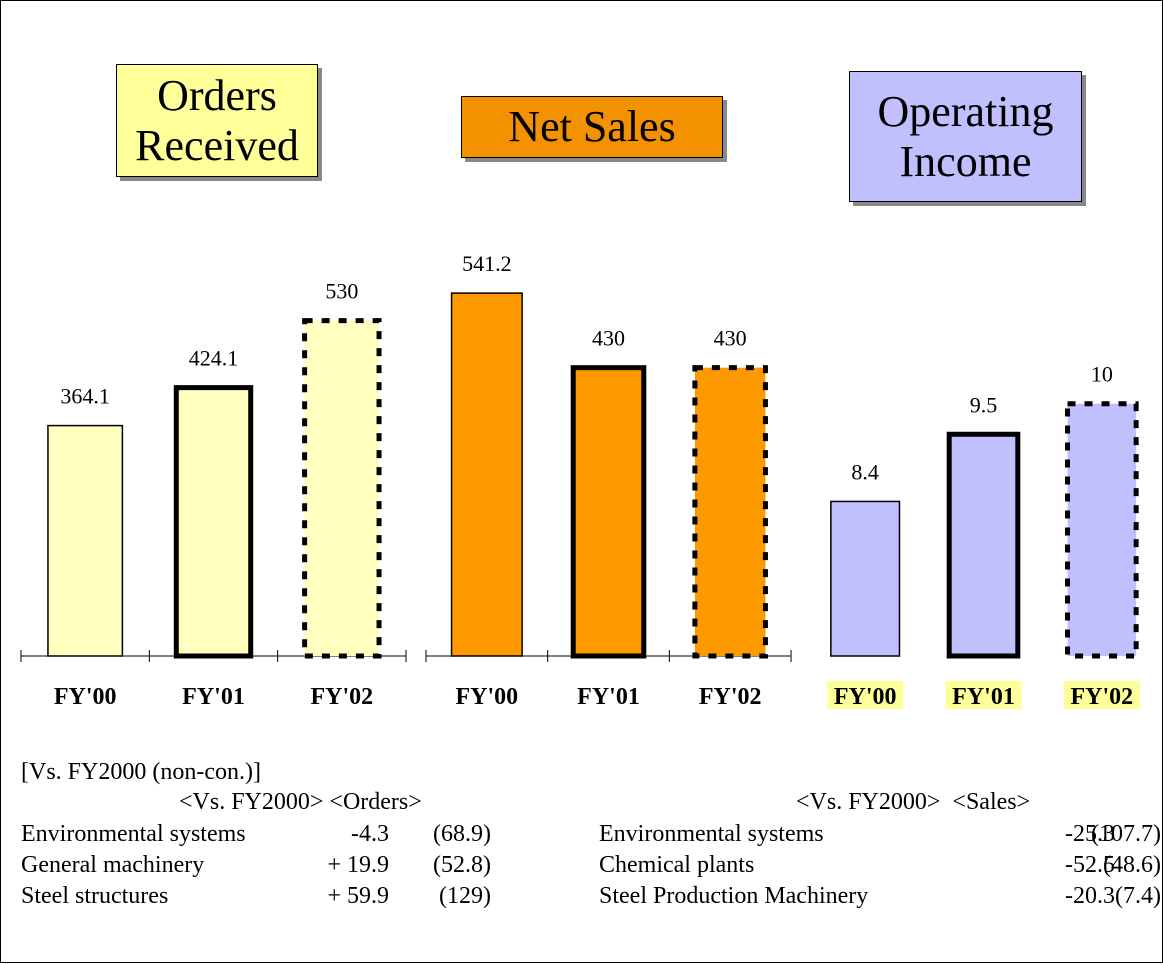 The image size is (1163, 964). Describe the element at coordinates (214, 358) in the screenshot. I see `data-label: 424.1` at that location.